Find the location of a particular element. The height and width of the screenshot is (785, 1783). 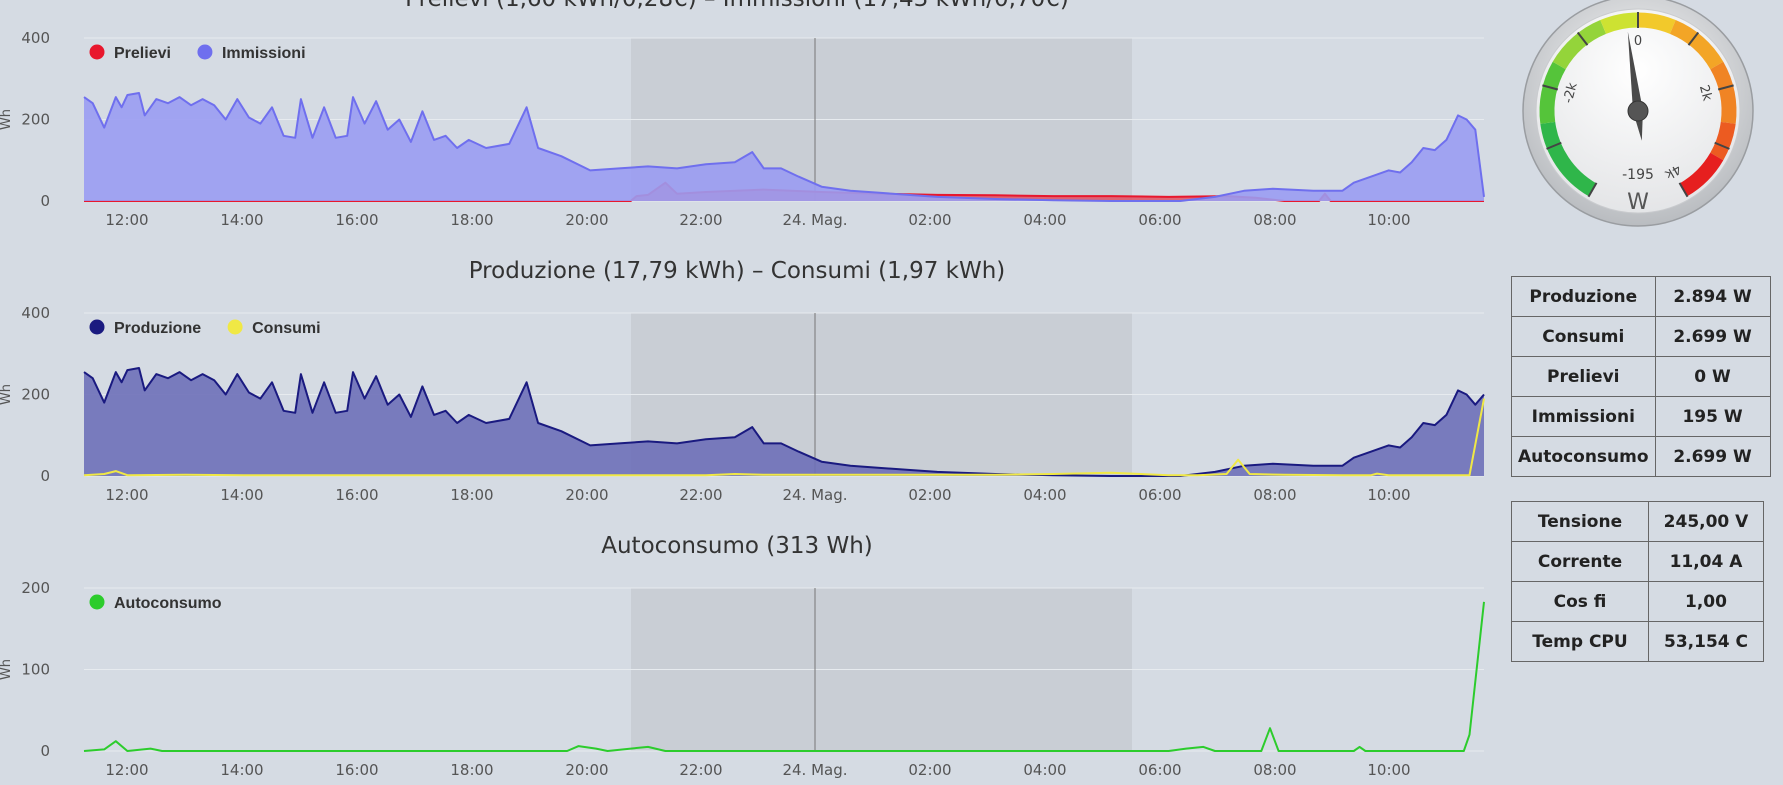

power-gauge: -2k 0 2k 4k -195 W is located at coordinates (1640, 120).